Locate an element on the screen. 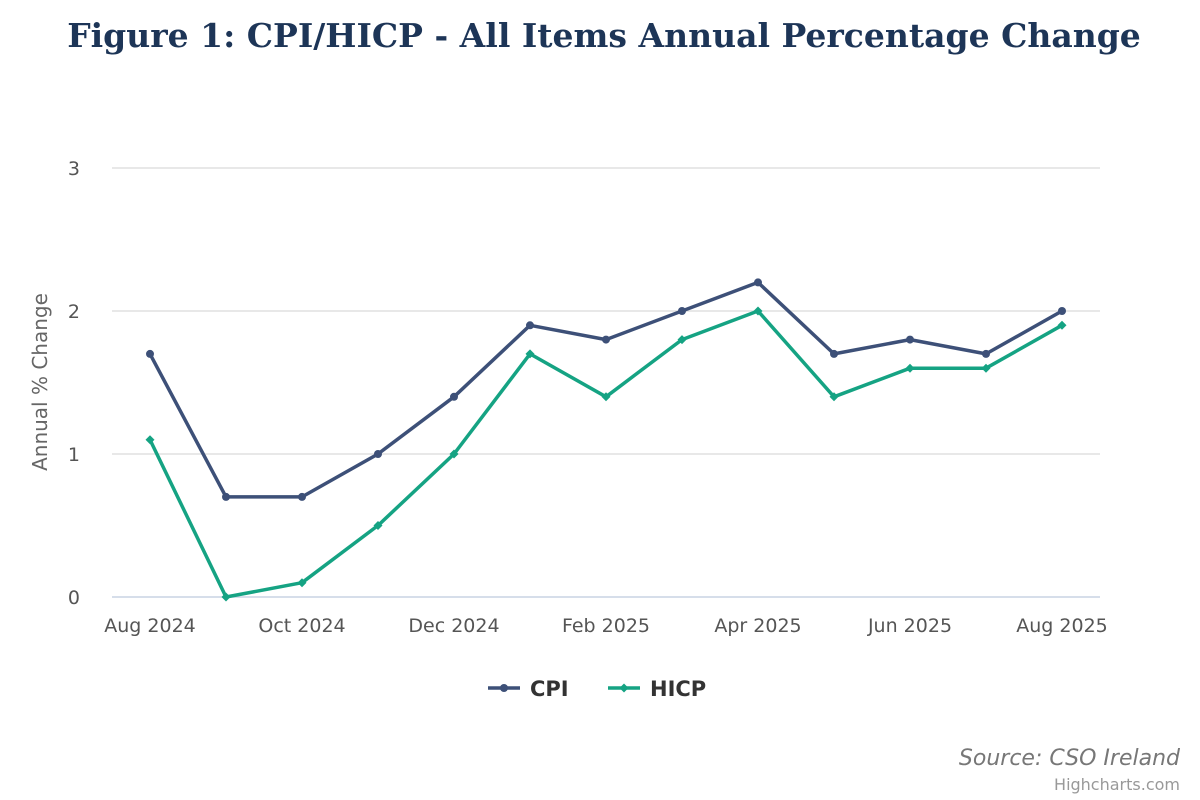 The width and height of the screenshot is (1200, 800). x-tick-label: Jun 2025 is located at coordinates (909, 626).